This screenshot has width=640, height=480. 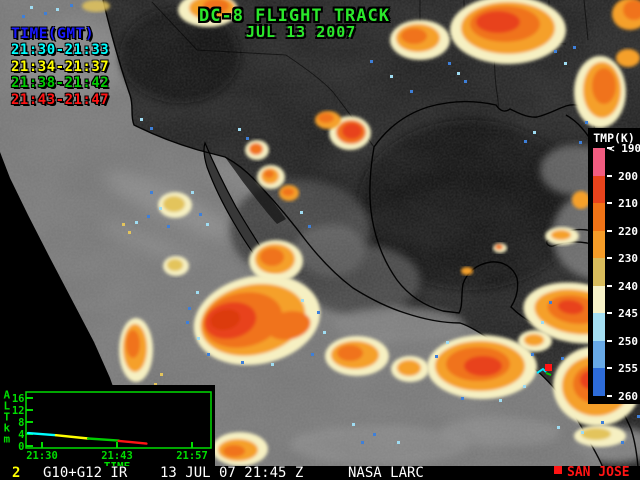 What do you see at coordinates (232, 472) in the screenshot?
I see `image-datetime: 13 JUL 07 21:45 Z` at bounding box center [232, 472].